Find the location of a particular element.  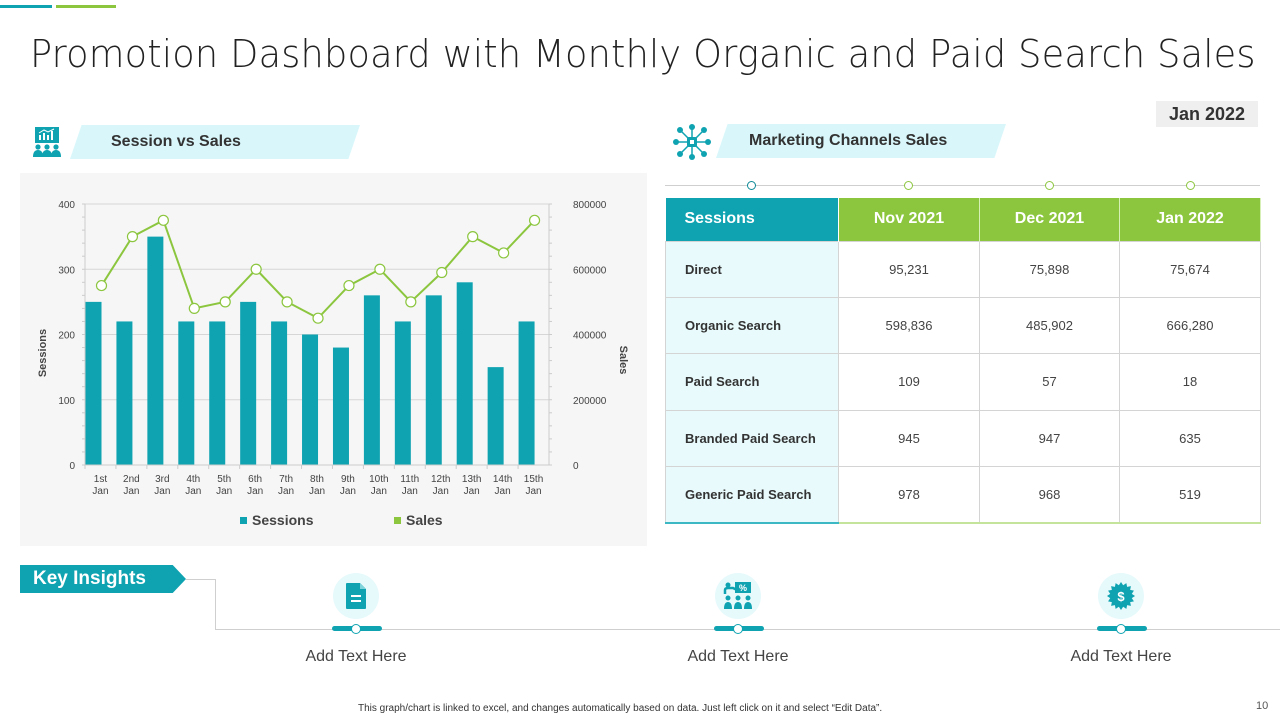

y2-tick-label: 800000 is located at coordinates (590, 205).